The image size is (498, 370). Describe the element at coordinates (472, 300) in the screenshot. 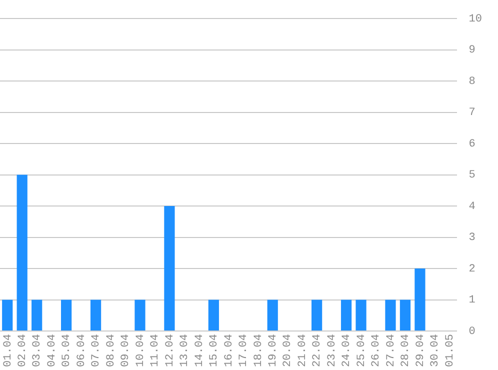

I see `y-tick-label: 1` at that location.